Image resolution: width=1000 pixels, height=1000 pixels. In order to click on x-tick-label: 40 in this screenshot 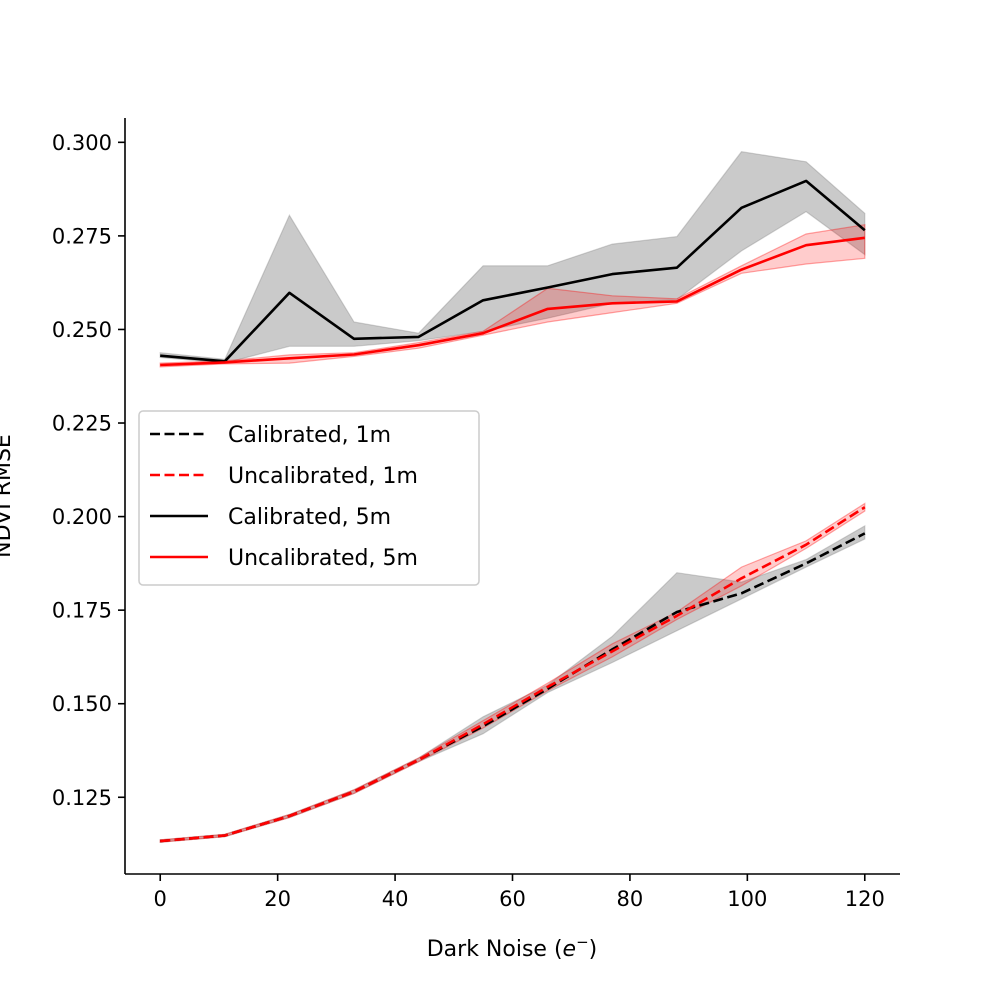, I will do `click(395, 899)`.